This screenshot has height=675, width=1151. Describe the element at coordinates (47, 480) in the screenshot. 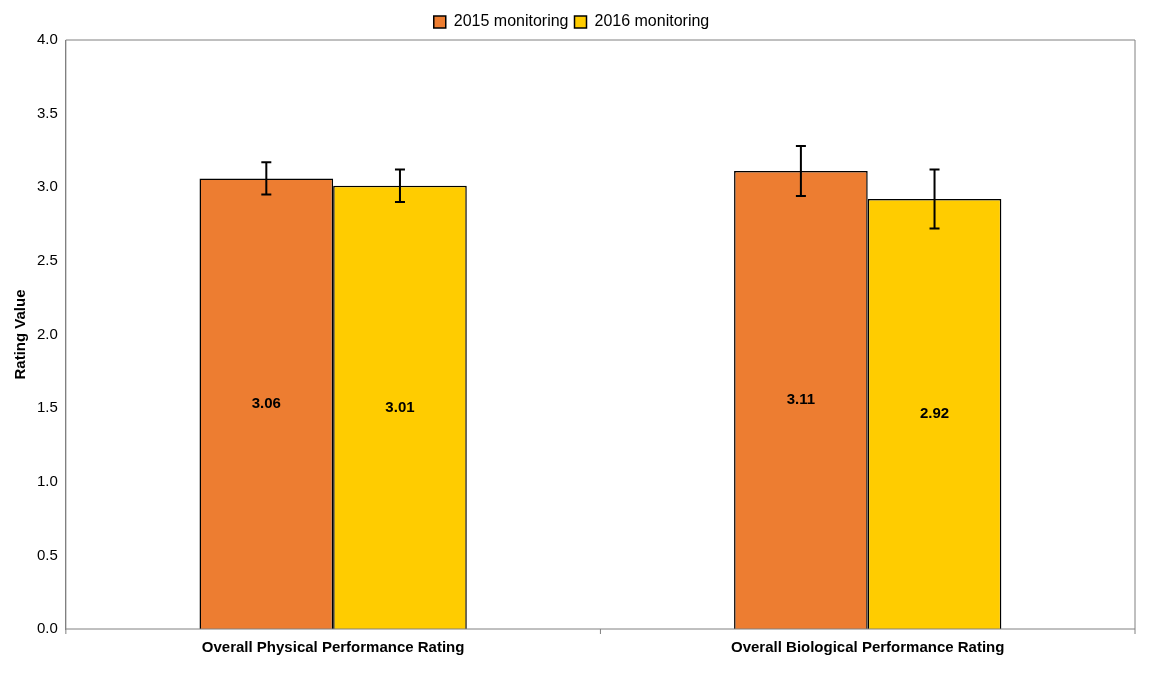

I see `y-tick-label: 1.0` at that location.